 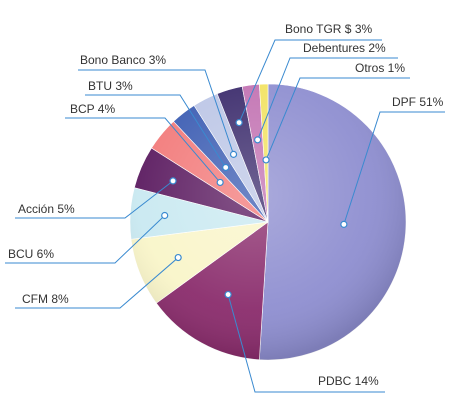 What do you see at coordinates (418, 102) in the screenshot?
I see `data-label: DPF 51%` at bounding box center [418, 102].